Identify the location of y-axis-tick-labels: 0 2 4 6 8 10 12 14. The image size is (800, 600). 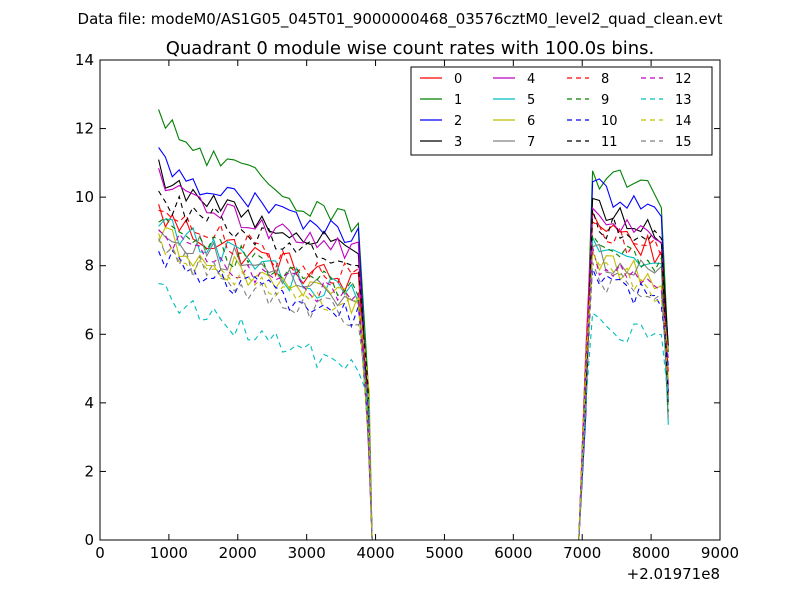
(84, 300).